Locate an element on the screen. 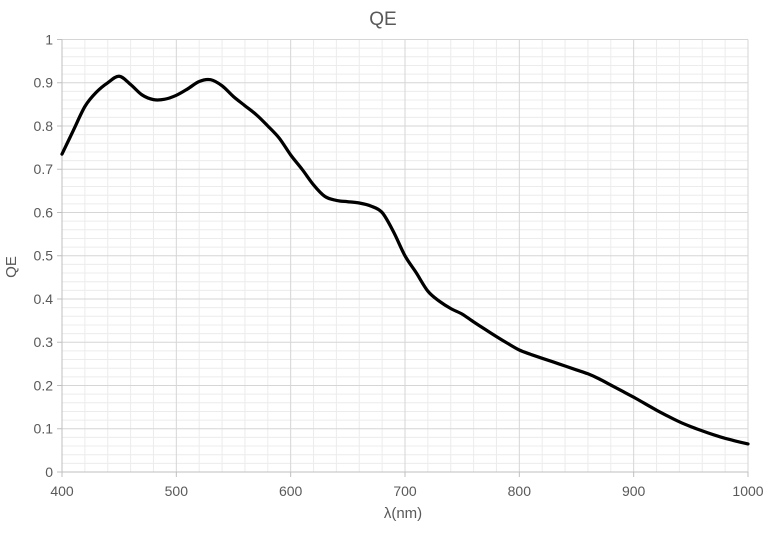 The width and height of the screenshot is (777, 542). y-axis-tick-labels: 0 0.1 0.2 0.3 0.4 0.5 0.6 0.7 0.8 0.9 1 is located at coordinates (44, 255).